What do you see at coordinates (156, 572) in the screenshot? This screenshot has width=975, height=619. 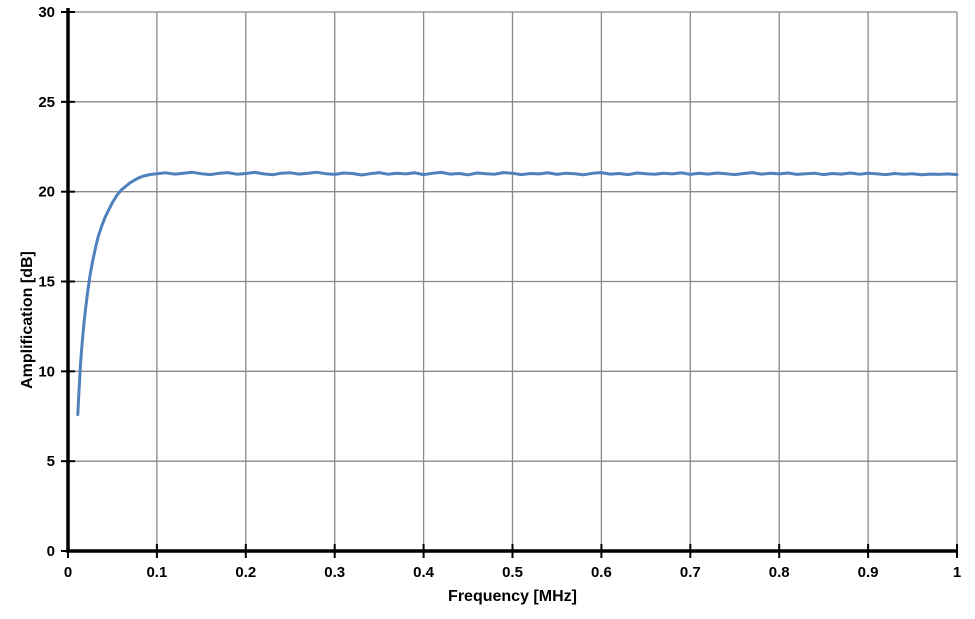 I see `x-tick-label: 0.1` at bounding box center [156, 572].